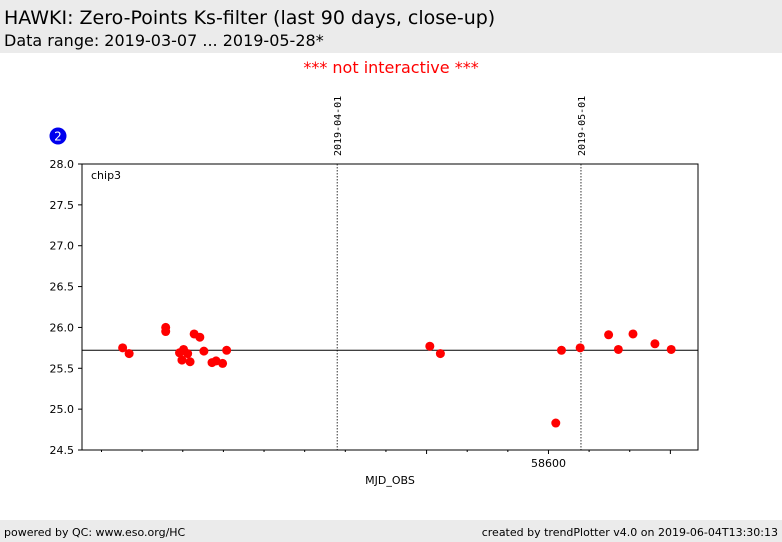  Describe the element at coordinates (95, 532) in the screenshot. I see `footer-powered-by: powered by QC: www.eso.org/HC` at that location.